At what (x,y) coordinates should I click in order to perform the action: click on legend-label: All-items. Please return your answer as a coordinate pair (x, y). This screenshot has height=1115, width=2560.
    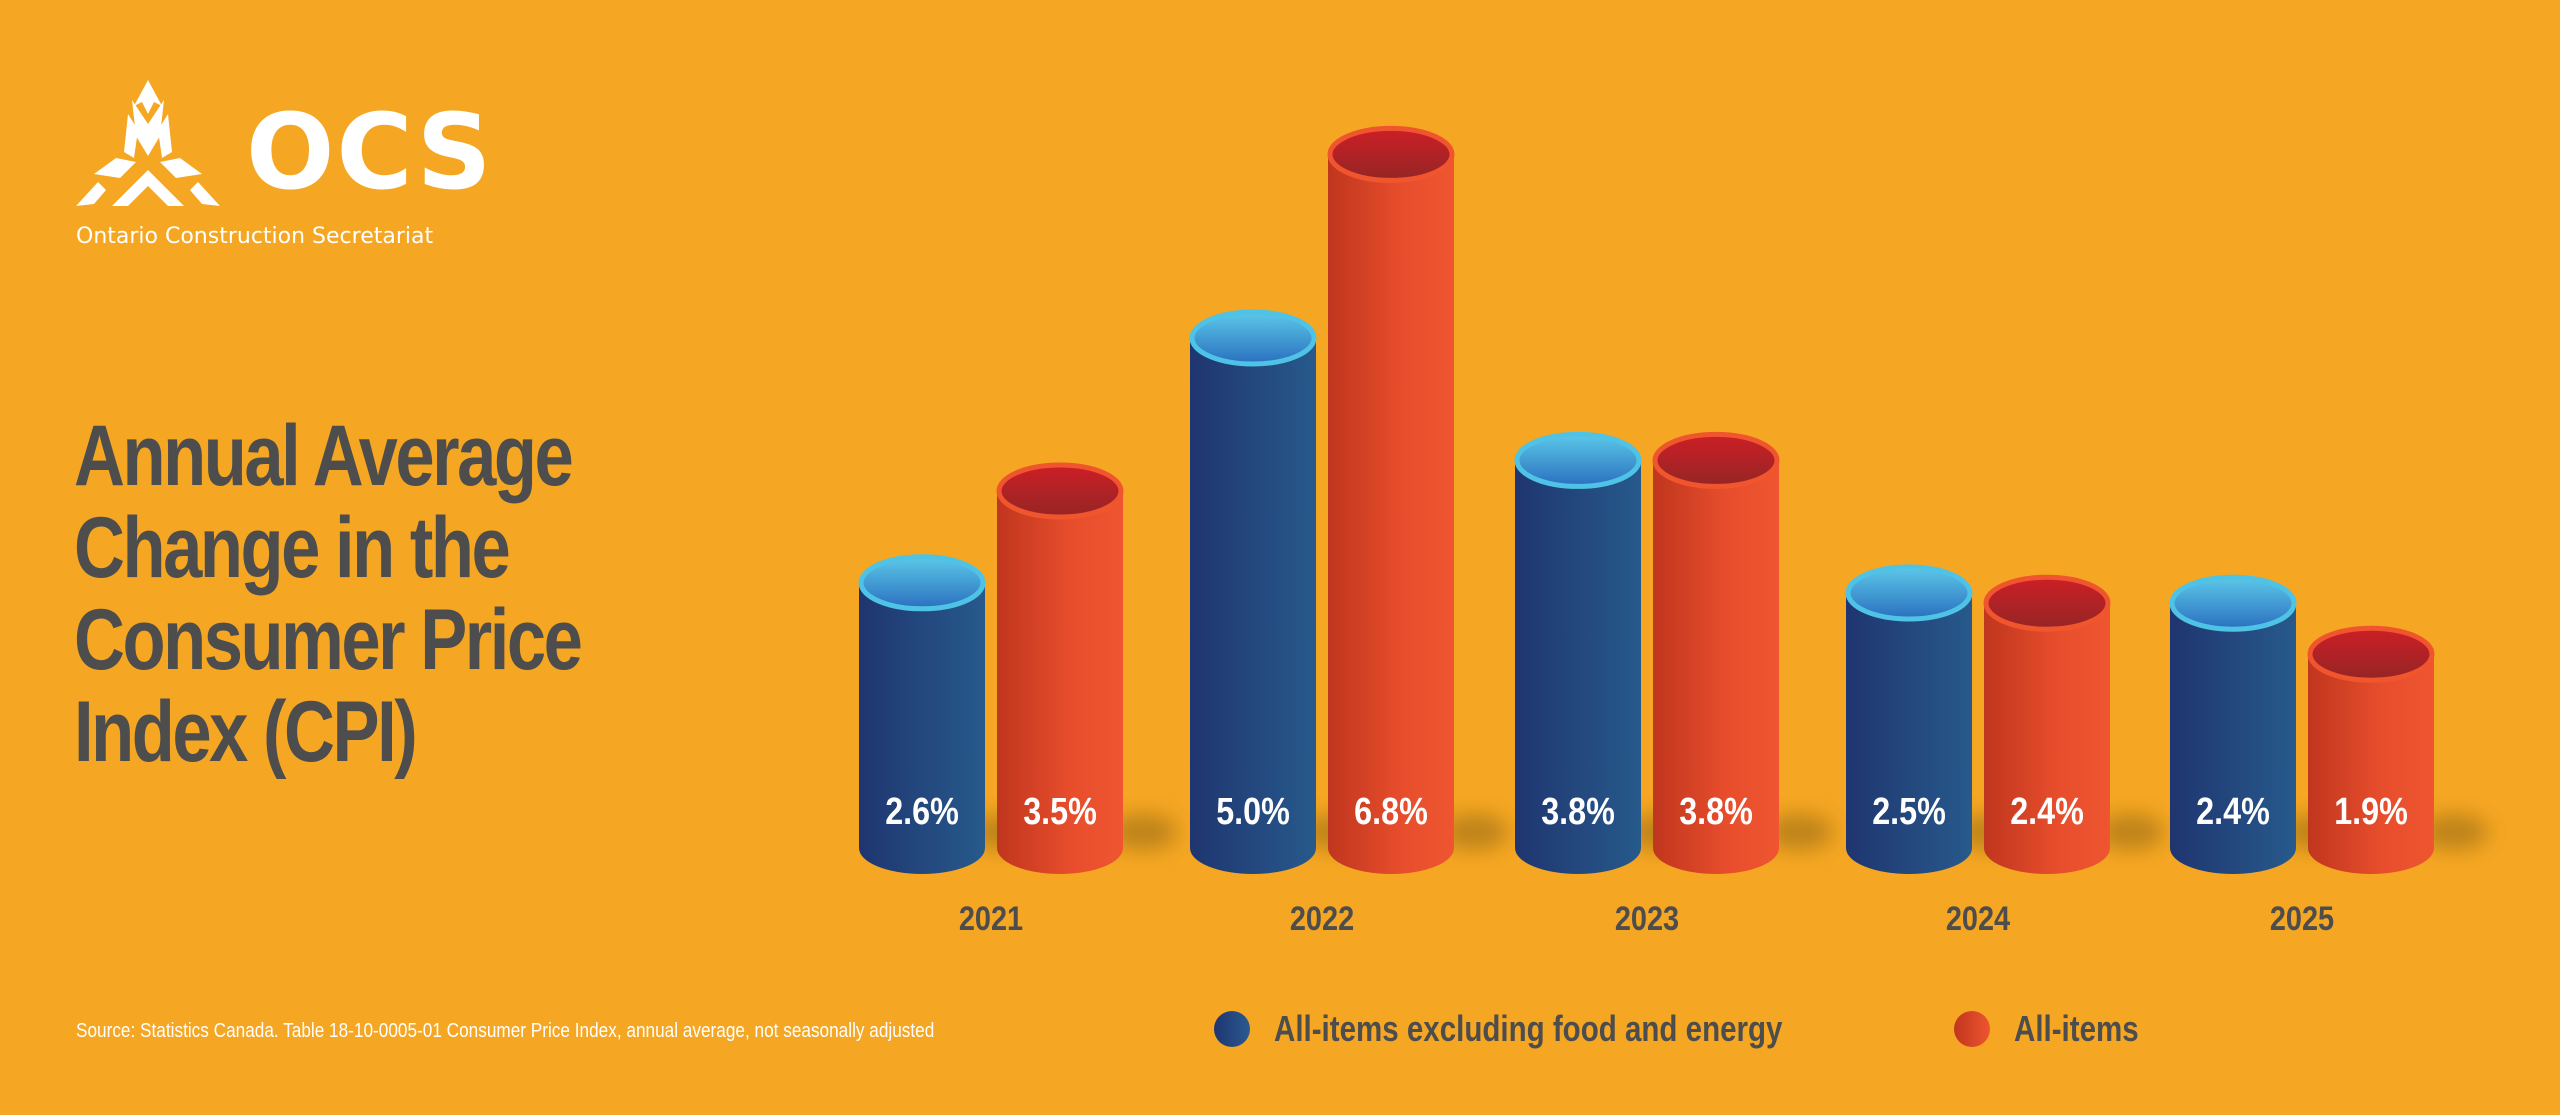
    Looking at the image, I should click on (2076, 1028).